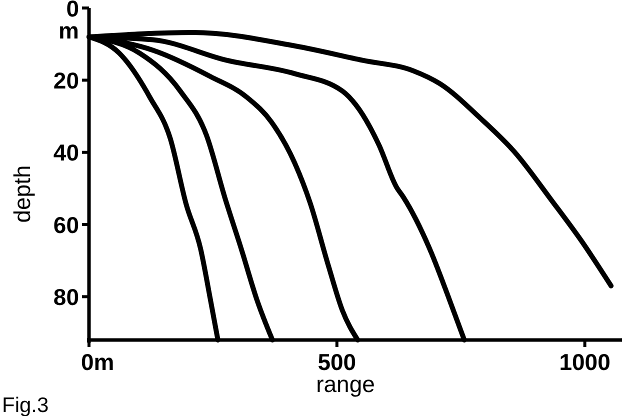  What do you see at coordinates (66, 80) in the screenshot?
I see `y-tick-label: 20` at bounding box center [66, 80].